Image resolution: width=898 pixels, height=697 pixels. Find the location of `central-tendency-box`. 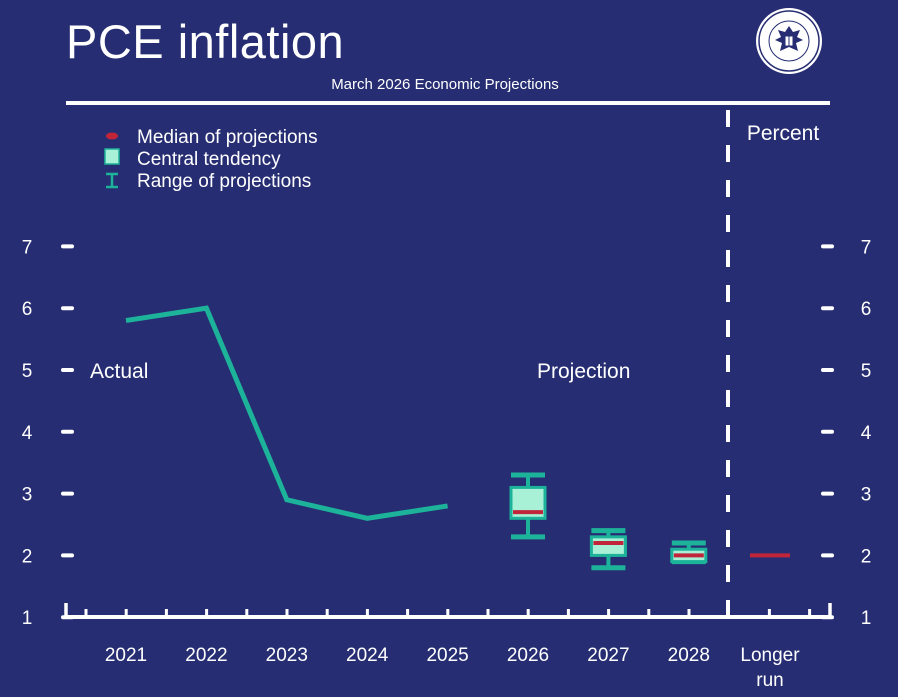

central-tendency-box is located at coordinates (608, 546).